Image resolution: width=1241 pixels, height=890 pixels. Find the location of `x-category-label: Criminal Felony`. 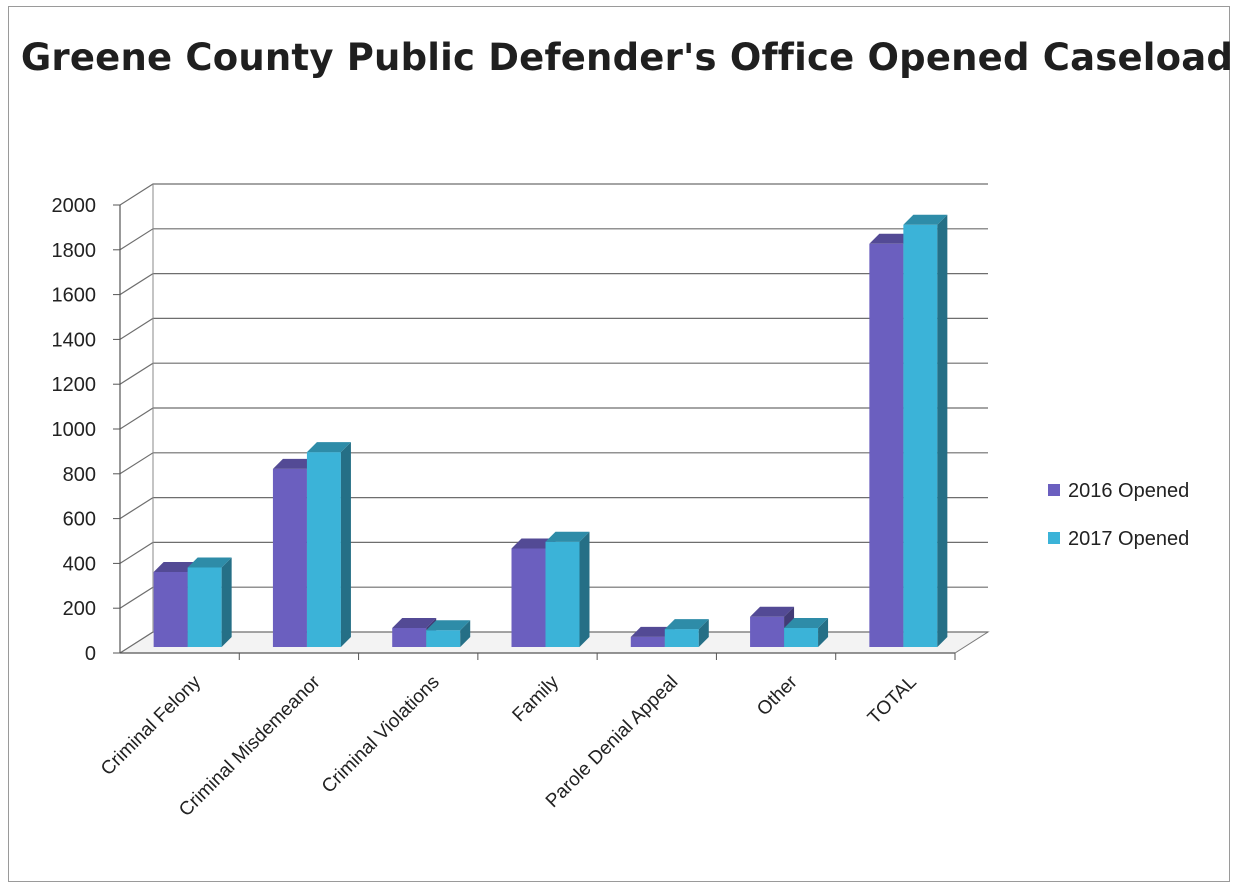

x-category-label: Criminal Felony is located at coordinates (151, 725).